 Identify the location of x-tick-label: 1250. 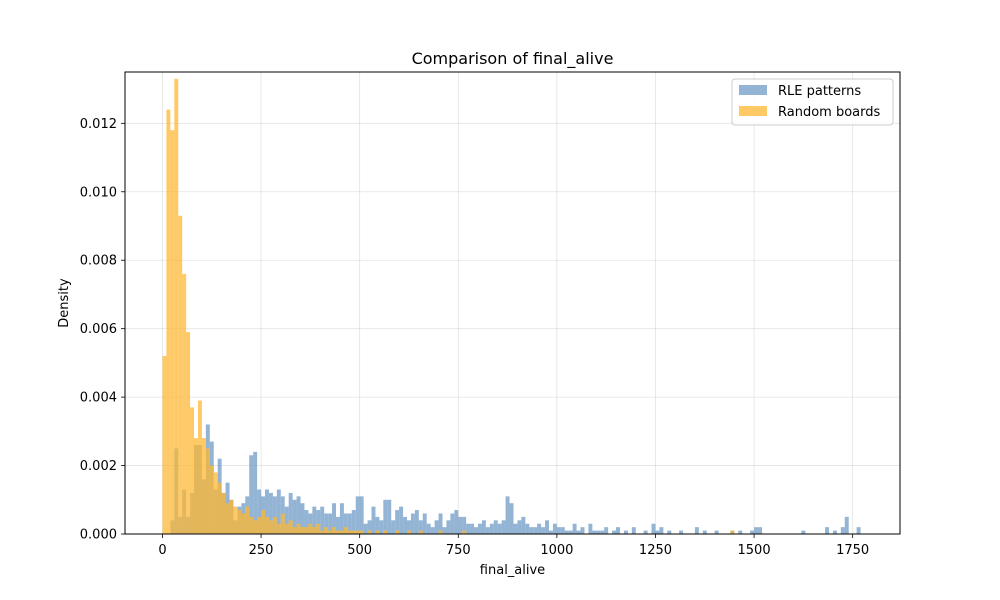
(655, 550).